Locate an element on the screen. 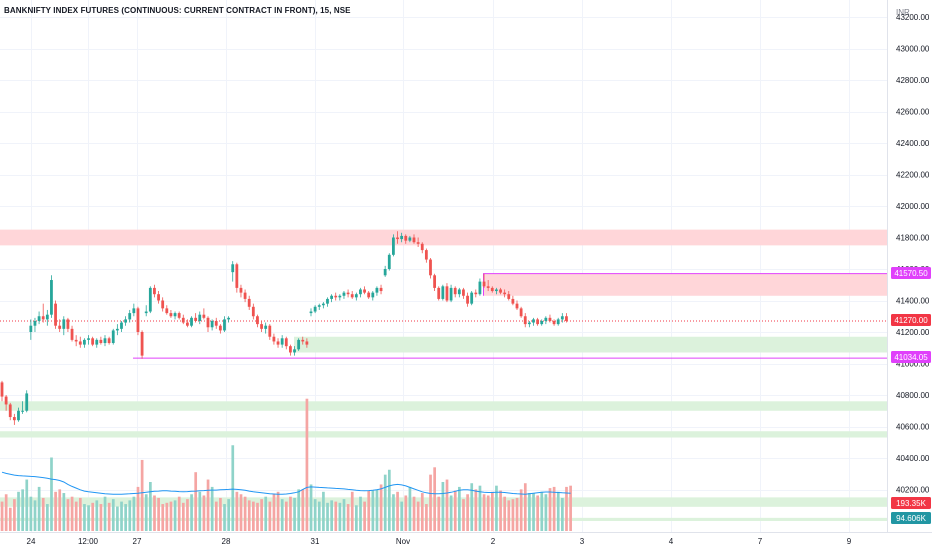 The width and height of the screenshot is (932, 555). y-tick-label: 42200.00 is located at coordinates (913, 175).